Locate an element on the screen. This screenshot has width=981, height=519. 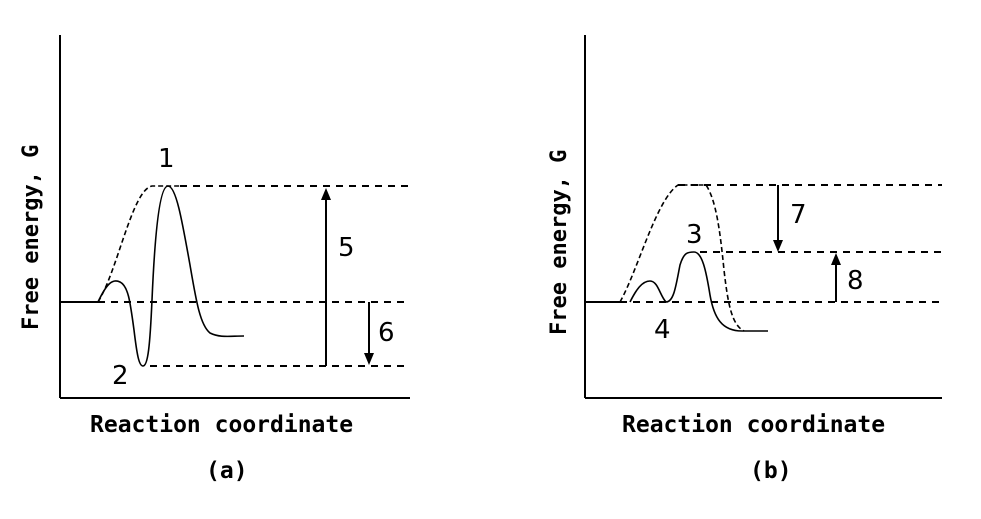
panel-a-uncatalyzed-curve is located at coordinates (138, 244).